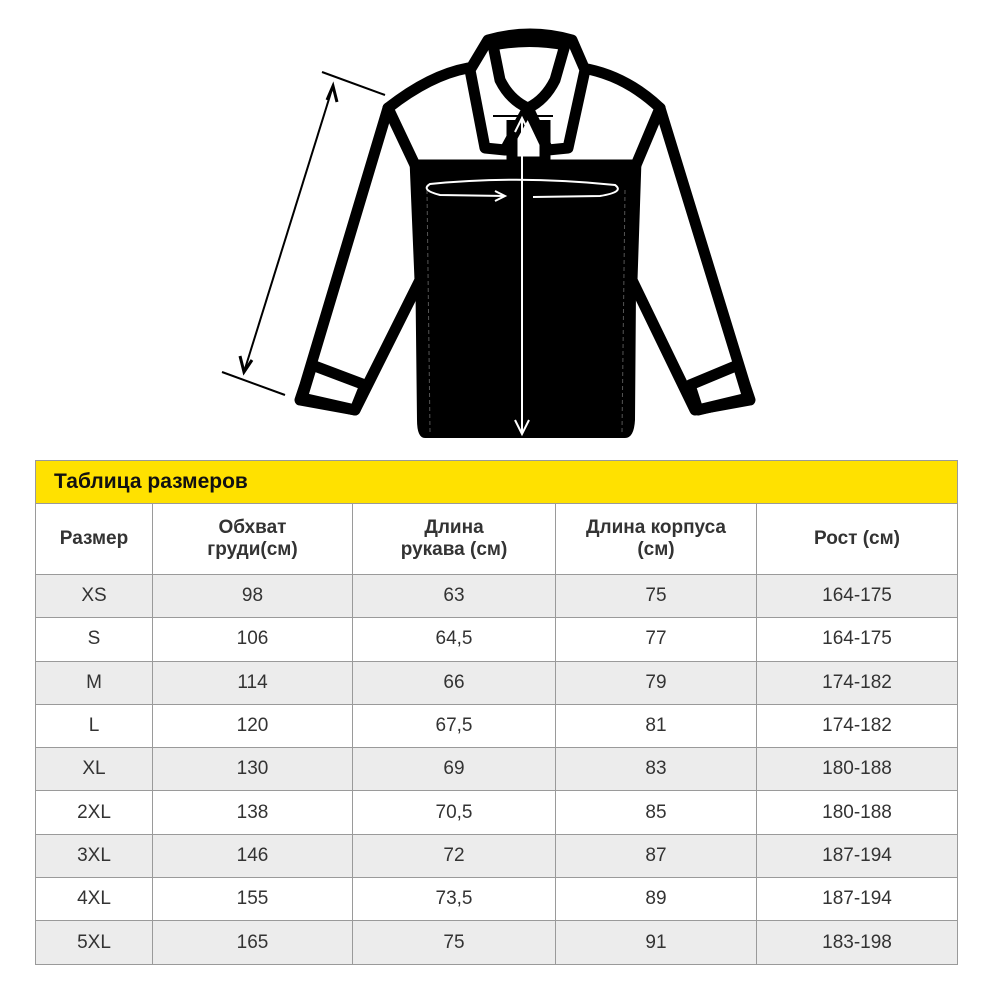  Describe the element at coordinates (523, 276) in the screenshot. I see `body-length-arrow` at that location.